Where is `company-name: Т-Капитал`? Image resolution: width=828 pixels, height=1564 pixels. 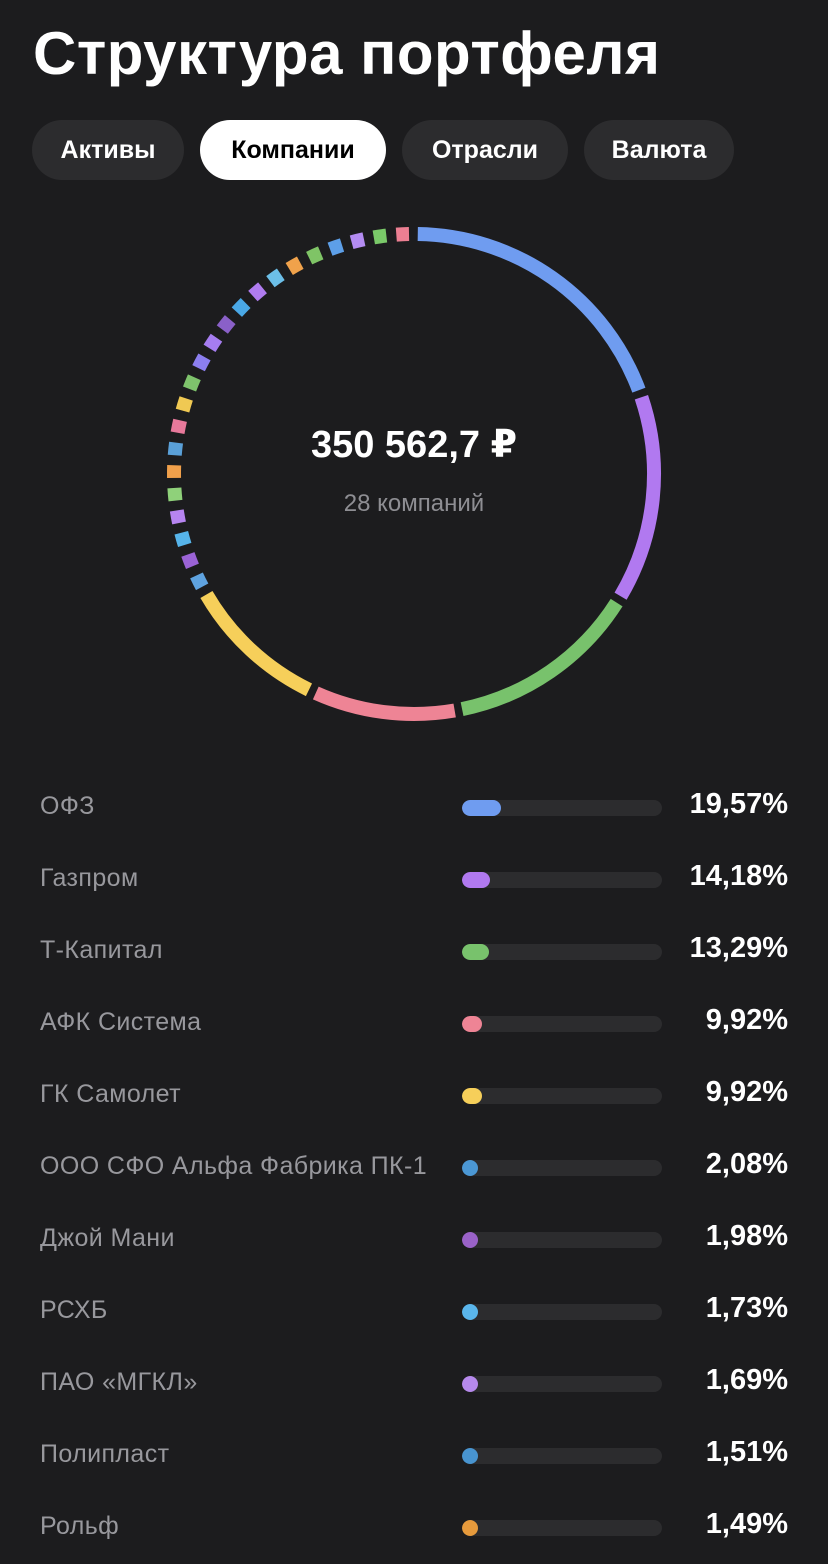 company-name: Т-Капитал is located at coordinates (101, 950).